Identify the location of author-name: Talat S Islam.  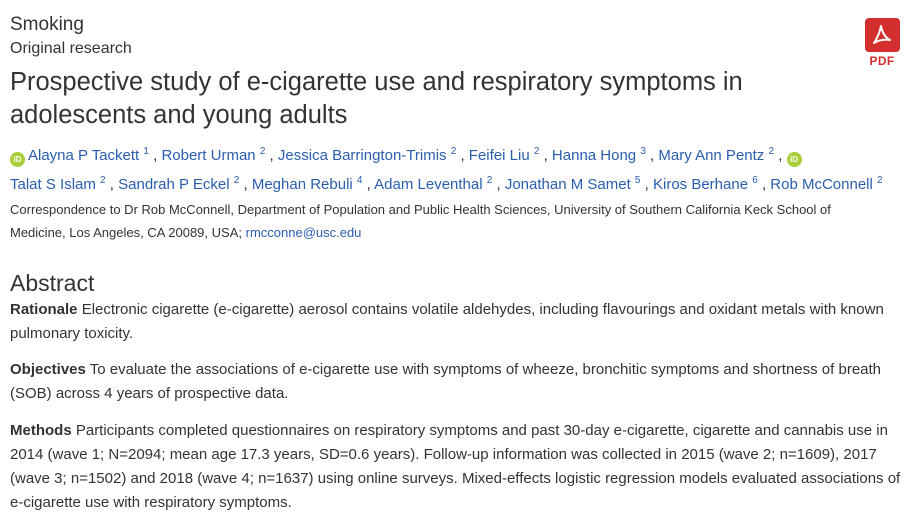
(53, 184).